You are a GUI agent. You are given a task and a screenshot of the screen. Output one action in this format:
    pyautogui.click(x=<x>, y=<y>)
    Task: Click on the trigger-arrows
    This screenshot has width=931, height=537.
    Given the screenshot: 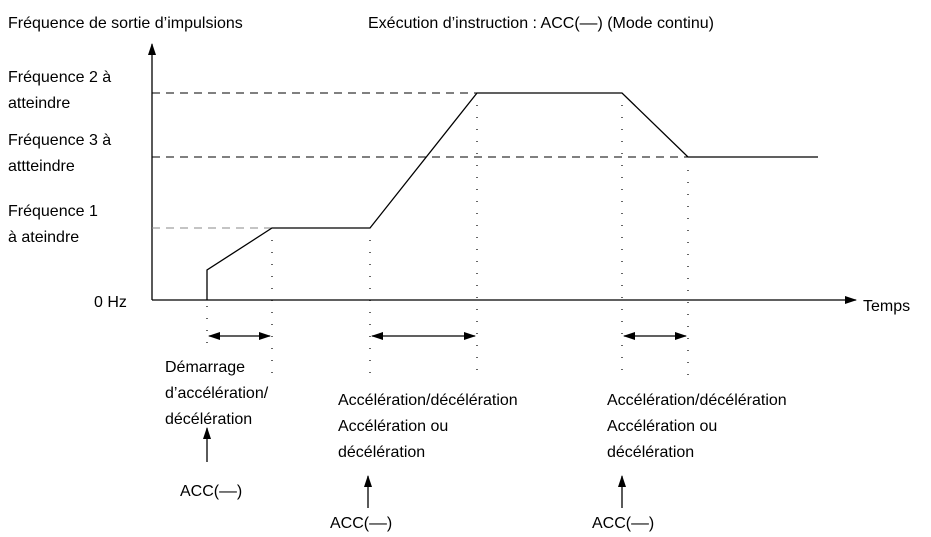 What is the action you would take?
    pyautogui.click(x=414, y=467)
    